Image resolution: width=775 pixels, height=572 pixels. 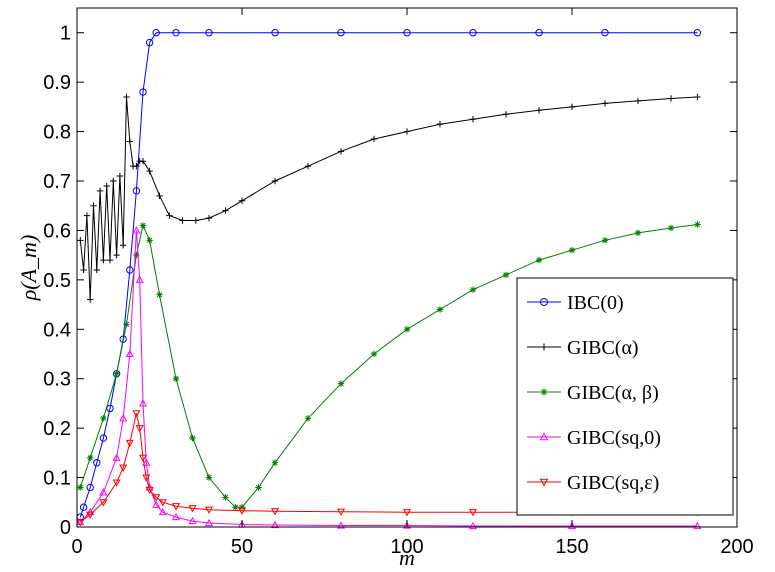 I want to click on x-tick-label: 100, so click(x=406, y=547).